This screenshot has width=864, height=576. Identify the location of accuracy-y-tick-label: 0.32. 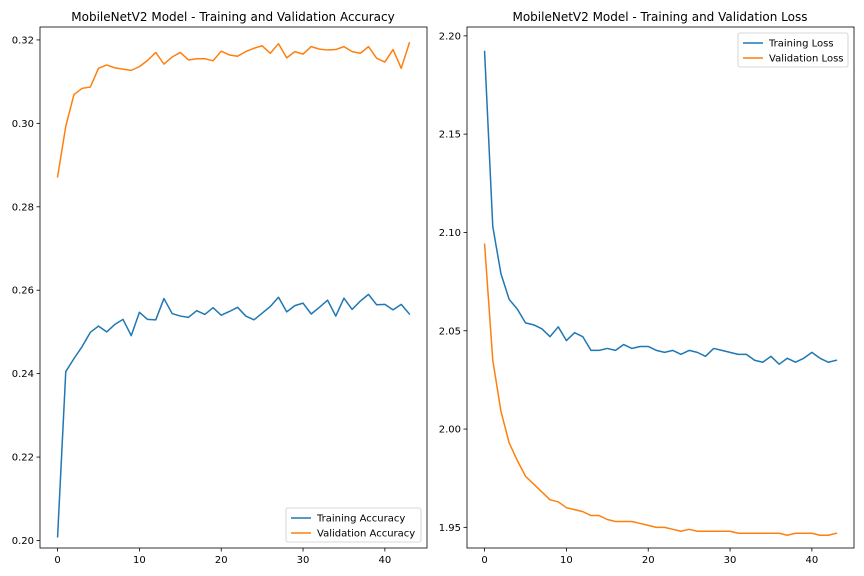
(23, 40).